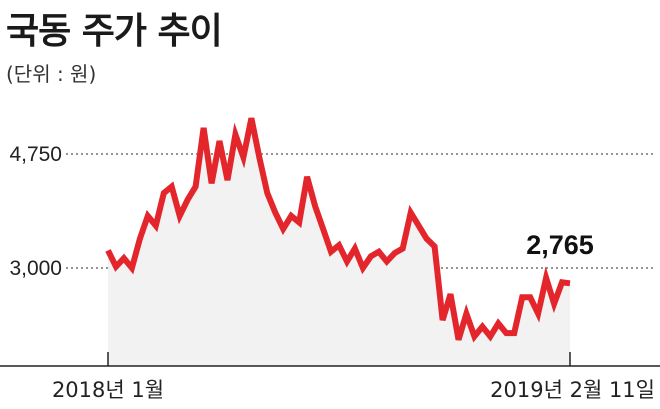 This screenshot has height=409, width=660. I want to click on x-tick-label: 2018년 1월, so click(108, 390).